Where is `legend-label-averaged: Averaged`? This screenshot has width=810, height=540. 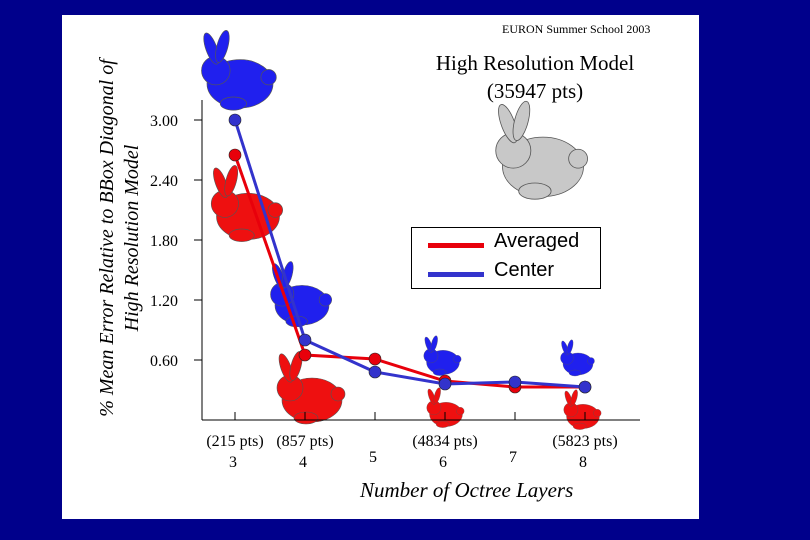
legend-label-averaged: Averaged is located at coordinates (537, 241).